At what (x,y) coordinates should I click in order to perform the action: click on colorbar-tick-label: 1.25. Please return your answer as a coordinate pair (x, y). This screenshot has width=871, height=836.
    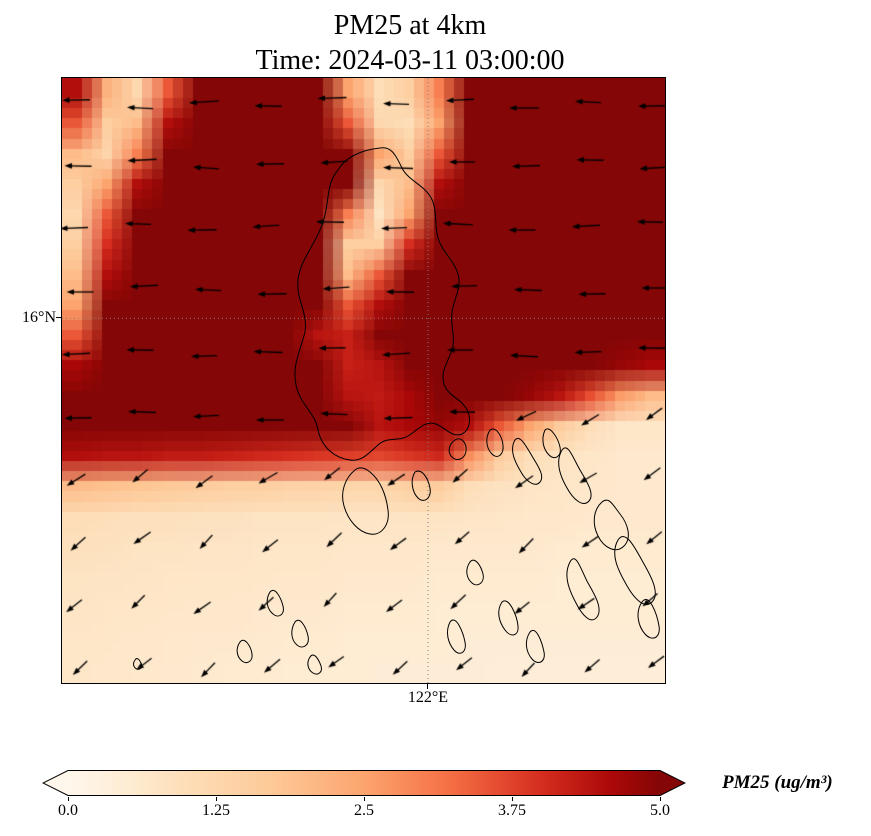
    Looking at the image, I should click on (216, 810).